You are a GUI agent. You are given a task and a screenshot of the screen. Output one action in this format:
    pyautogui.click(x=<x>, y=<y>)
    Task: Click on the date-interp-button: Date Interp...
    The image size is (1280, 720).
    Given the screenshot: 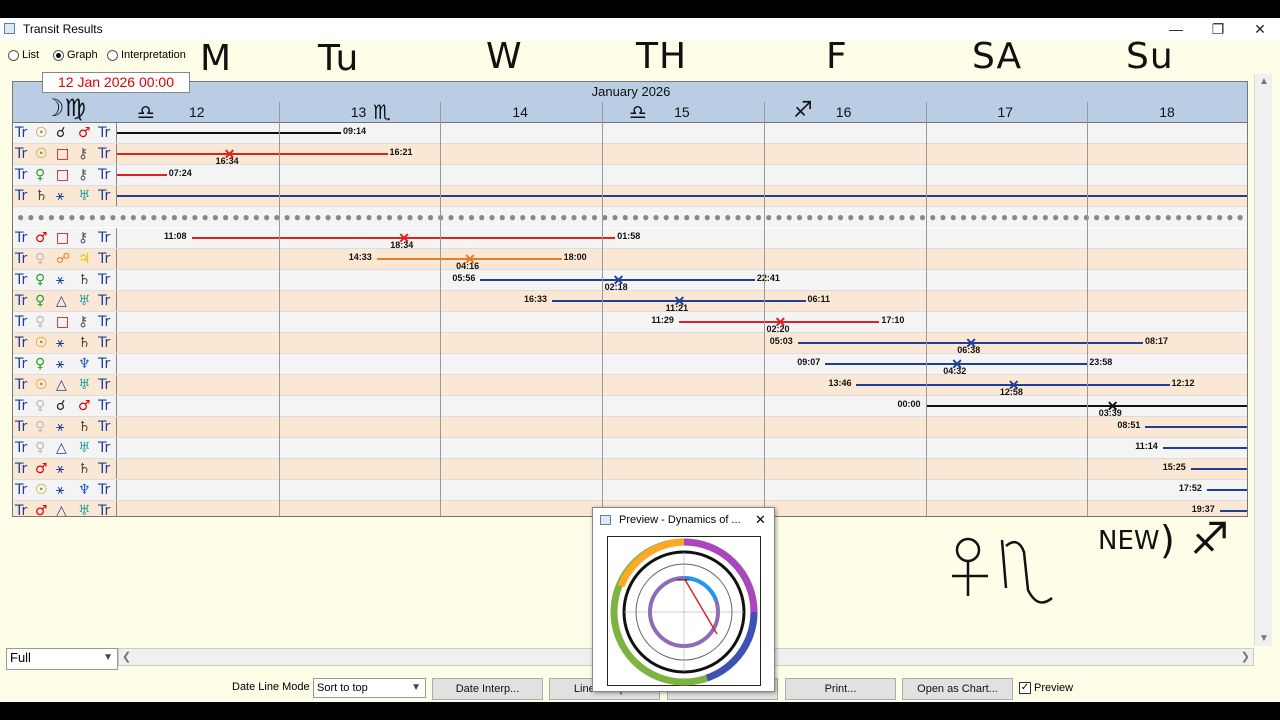 What is the action you would take?
    pyautogui.click(x=487, y=689)
    